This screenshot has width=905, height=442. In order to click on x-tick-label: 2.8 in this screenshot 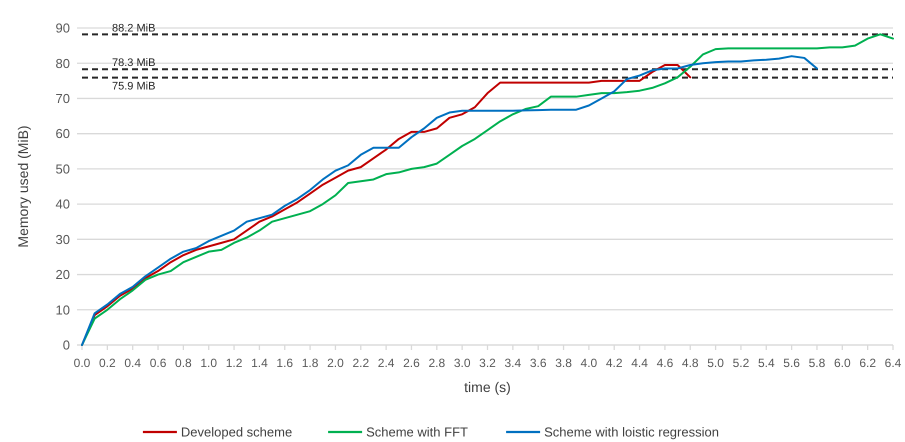, I will do `click(437, 363)`.